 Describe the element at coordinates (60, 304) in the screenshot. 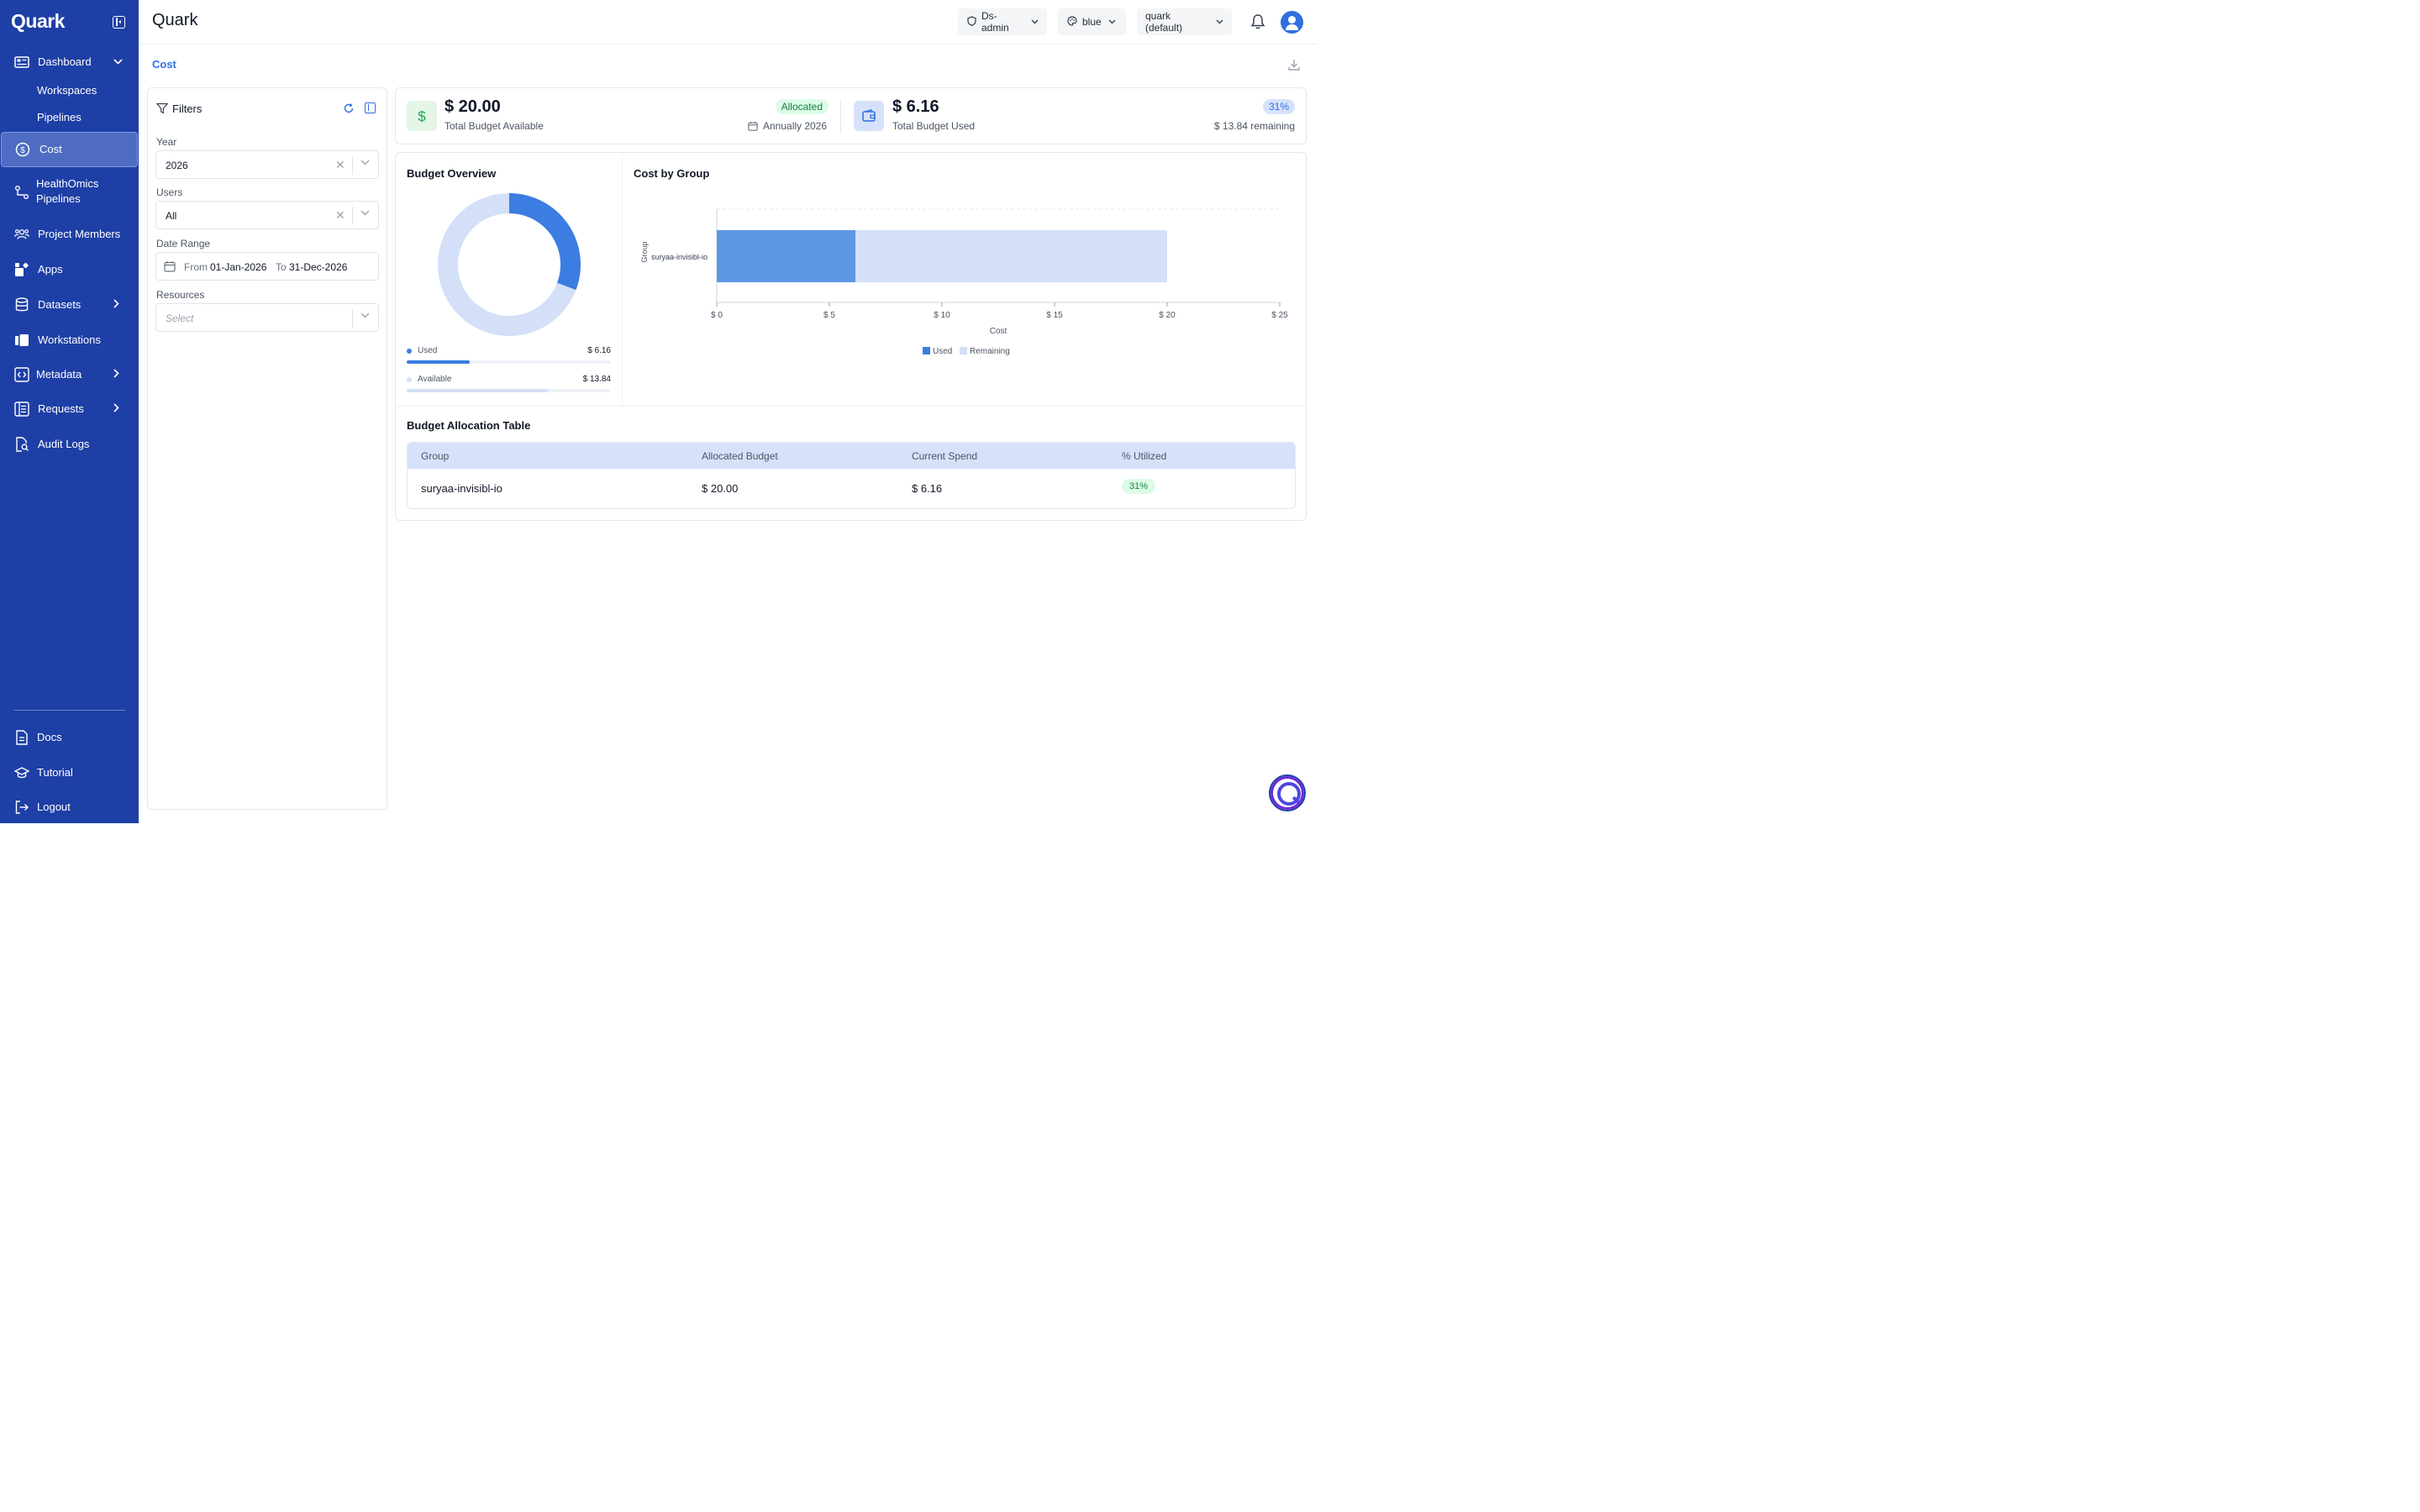

I see `sidebar-item-label: Datasets` at that location.